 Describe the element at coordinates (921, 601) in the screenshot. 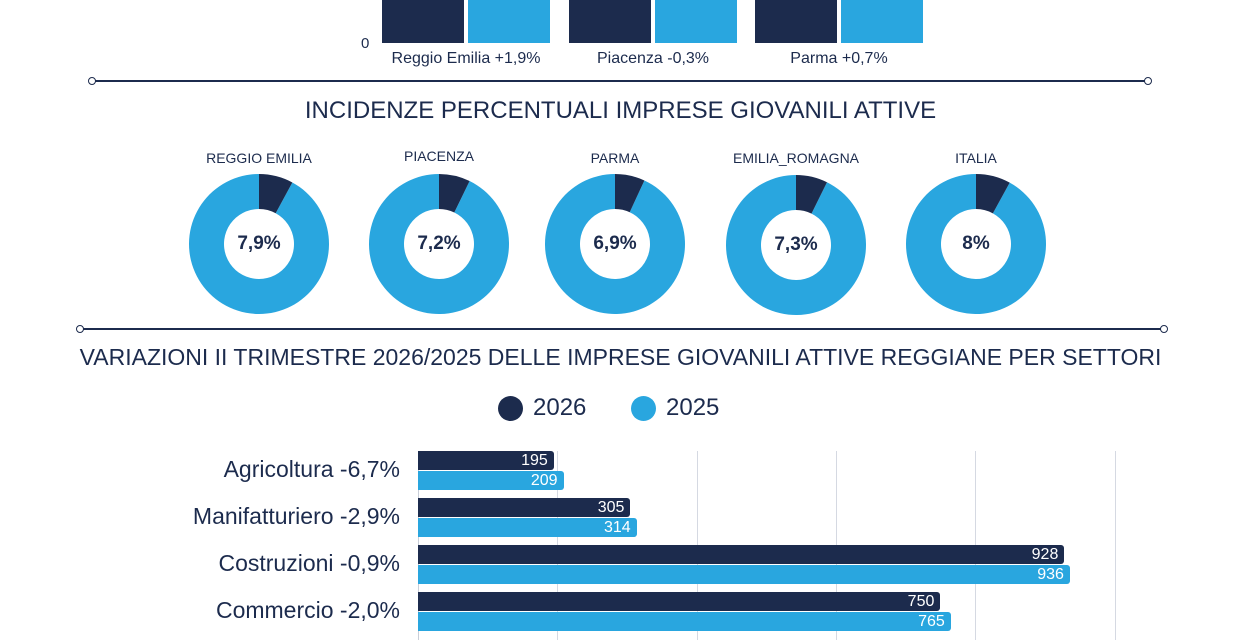

I see `bar-value-label: 750` at that location.